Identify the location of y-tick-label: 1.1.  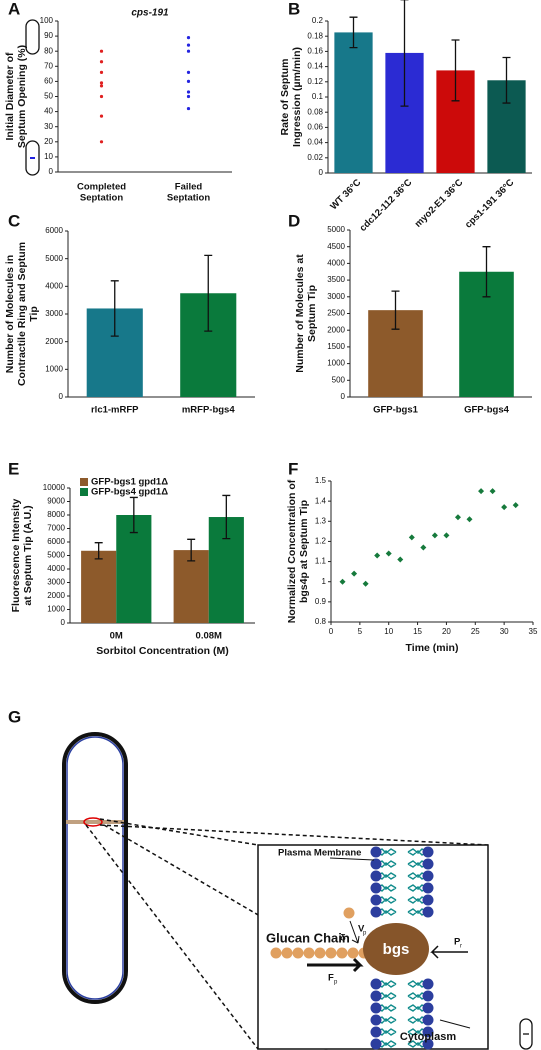
(321, 561).